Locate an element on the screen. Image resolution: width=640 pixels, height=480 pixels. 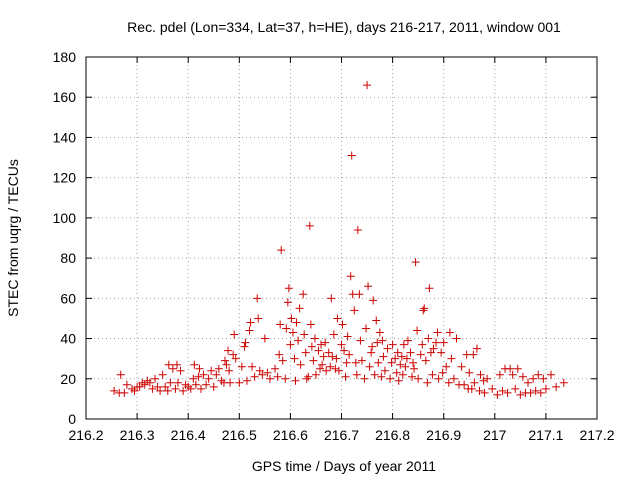
x-tick-label: 217.1 is located at coordinates (545, 435).